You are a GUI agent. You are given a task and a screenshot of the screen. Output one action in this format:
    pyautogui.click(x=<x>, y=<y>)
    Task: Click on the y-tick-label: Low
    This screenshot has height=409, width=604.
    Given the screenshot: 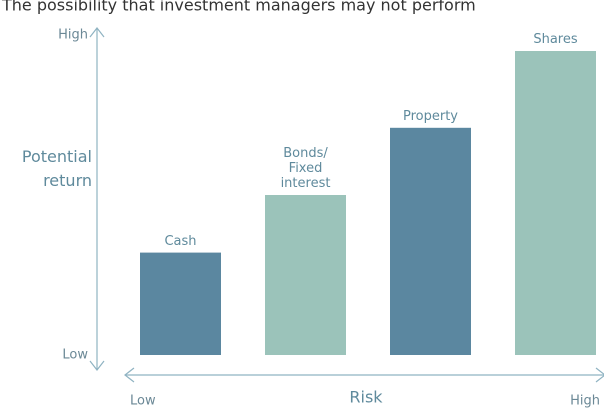 What is the action you would take?
    pyautogui.click(x=75, y=355)
    